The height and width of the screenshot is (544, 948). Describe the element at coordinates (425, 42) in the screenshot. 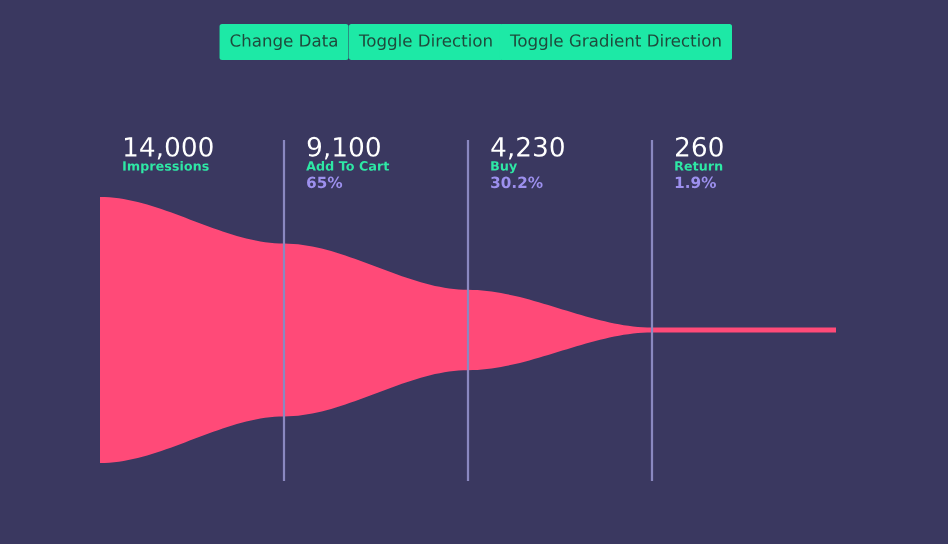

I see `text: Toggle Direction` at that location.